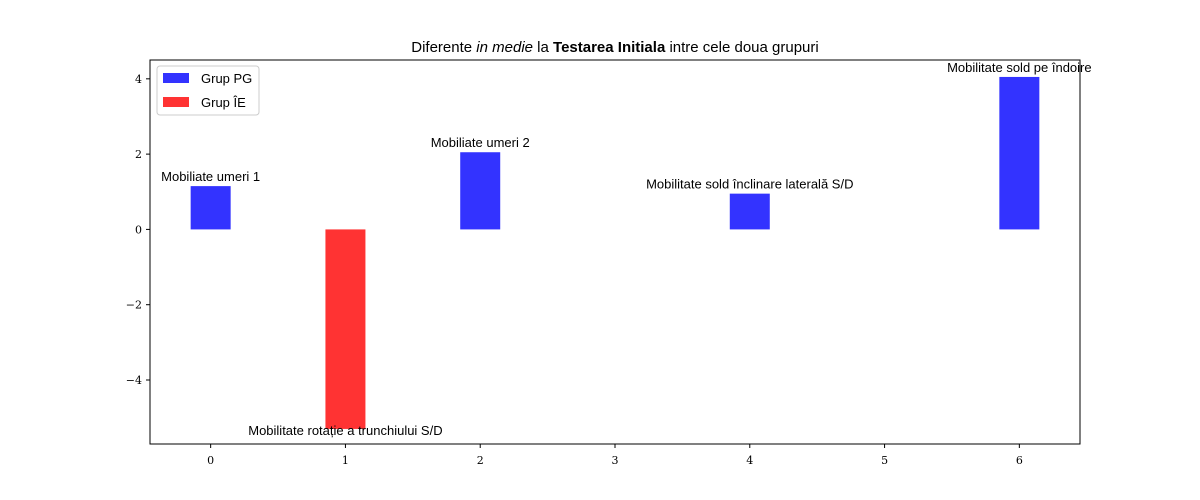 The height and width of the screenshot is (500, 1200). What do you see at coordinates (210, 460) in the screenshot?
I see `x-tick-label: 0` at bounding box center [210, 460].